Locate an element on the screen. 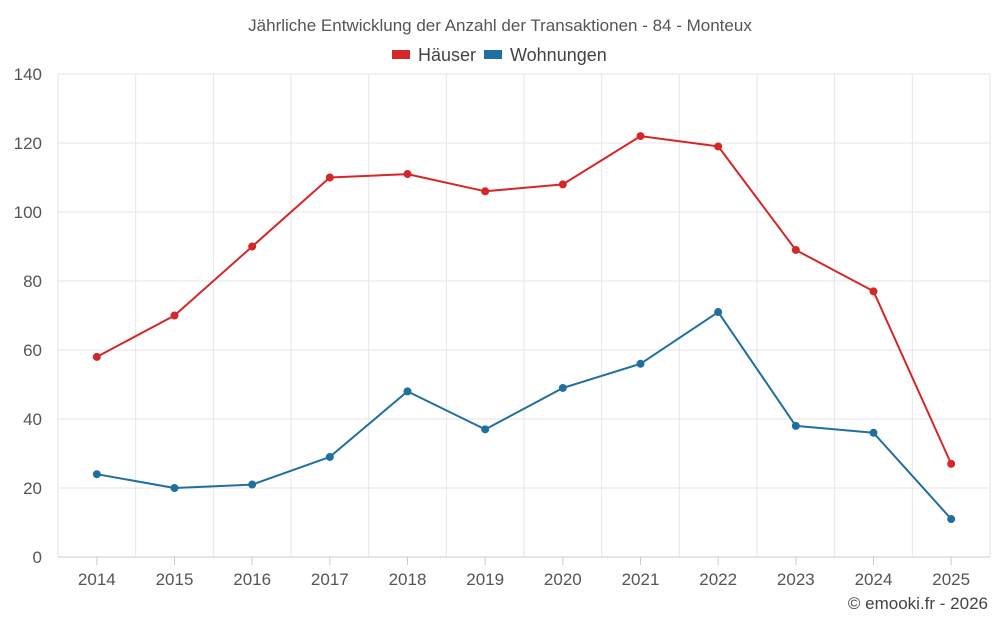 The height and width of the screenshot is (625, 1000). x-tick-label: 2016 is located at coordinates (252, 579).